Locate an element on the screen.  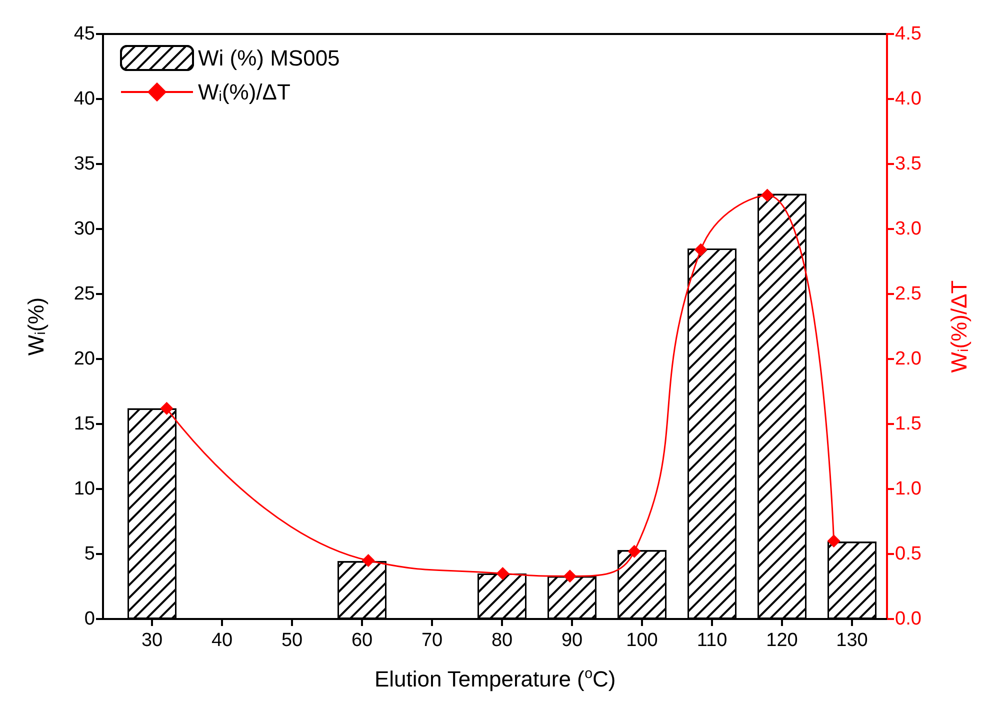
y2-tick-label: 1.0 is located at coordinates (908, 489).